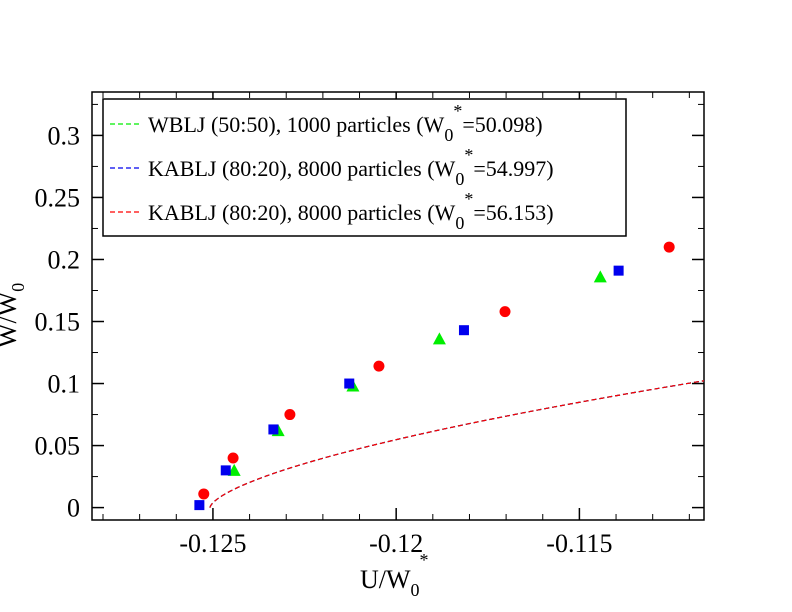  Describe the element at coordinates (579, 543) in the screenshot. I see `x-tick-label: -0.115` at that location.